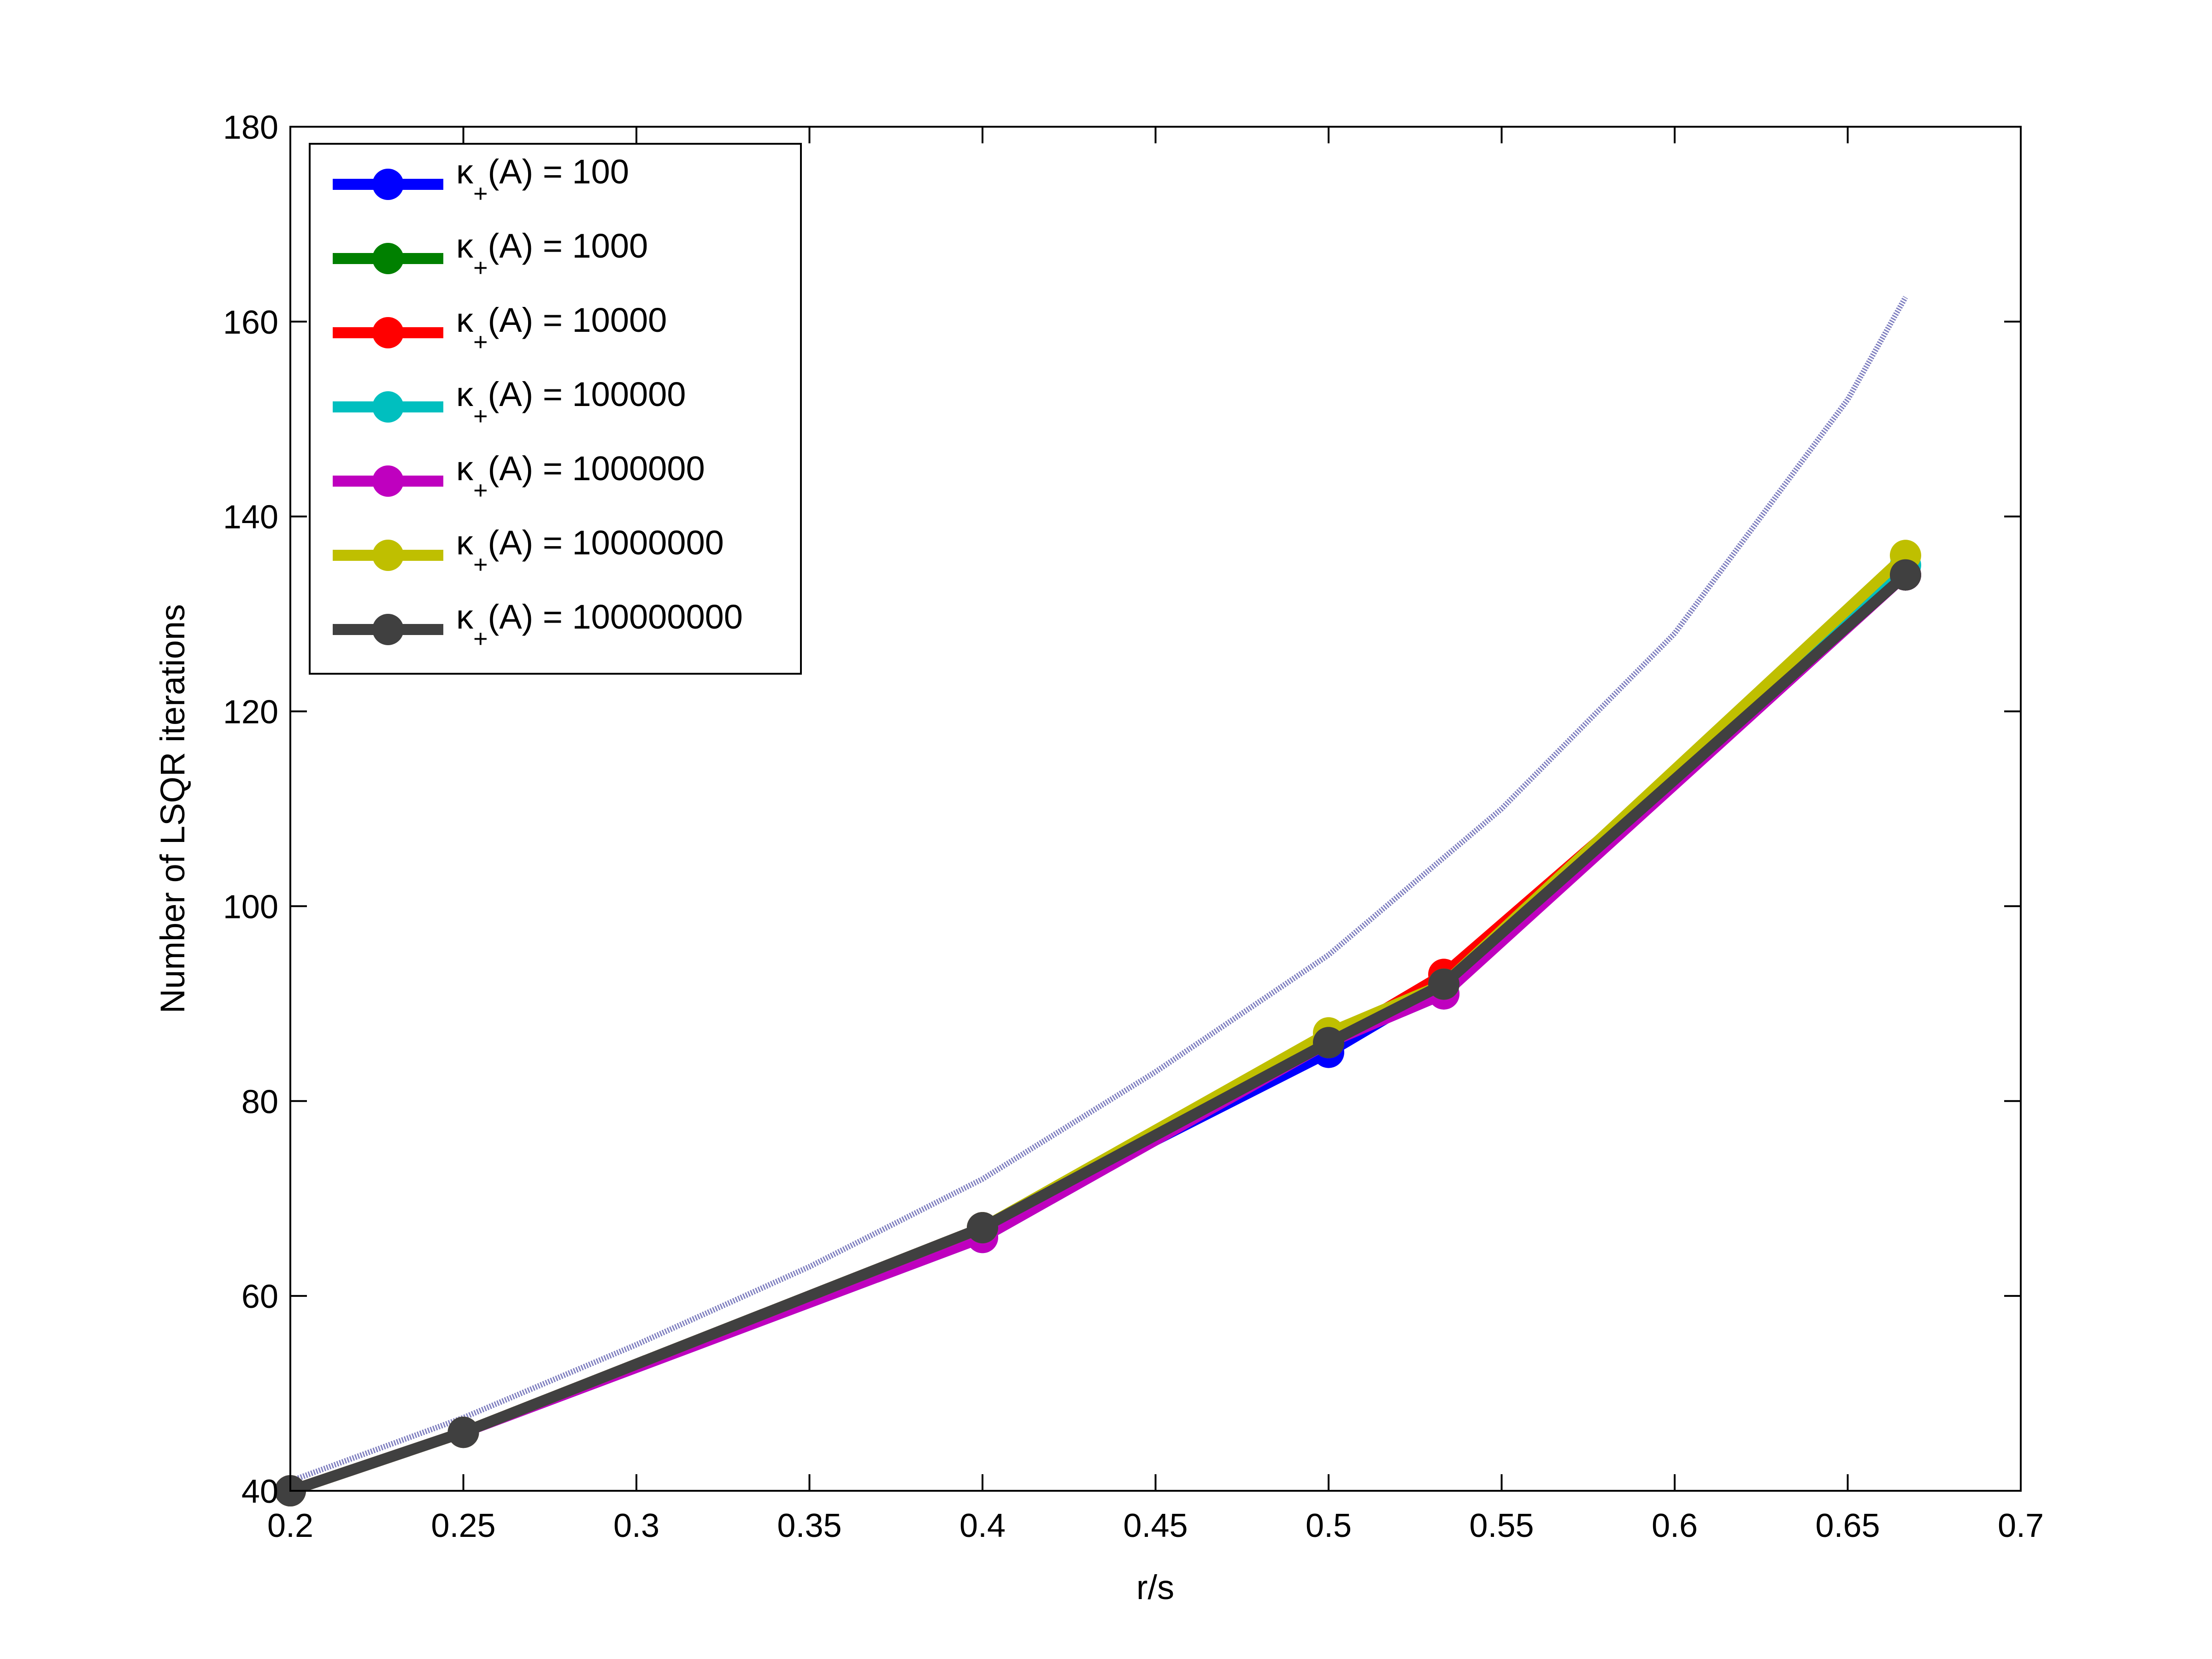 This screenshot has width=2212, height=1659. I want to click on y-tick-label: 40, so click(259, 1491).